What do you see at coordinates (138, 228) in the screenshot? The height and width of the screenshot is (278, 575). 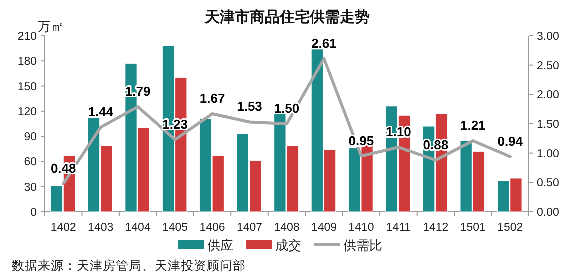 I see `x-tick-label: 1404` at bounding box center [138, 228].